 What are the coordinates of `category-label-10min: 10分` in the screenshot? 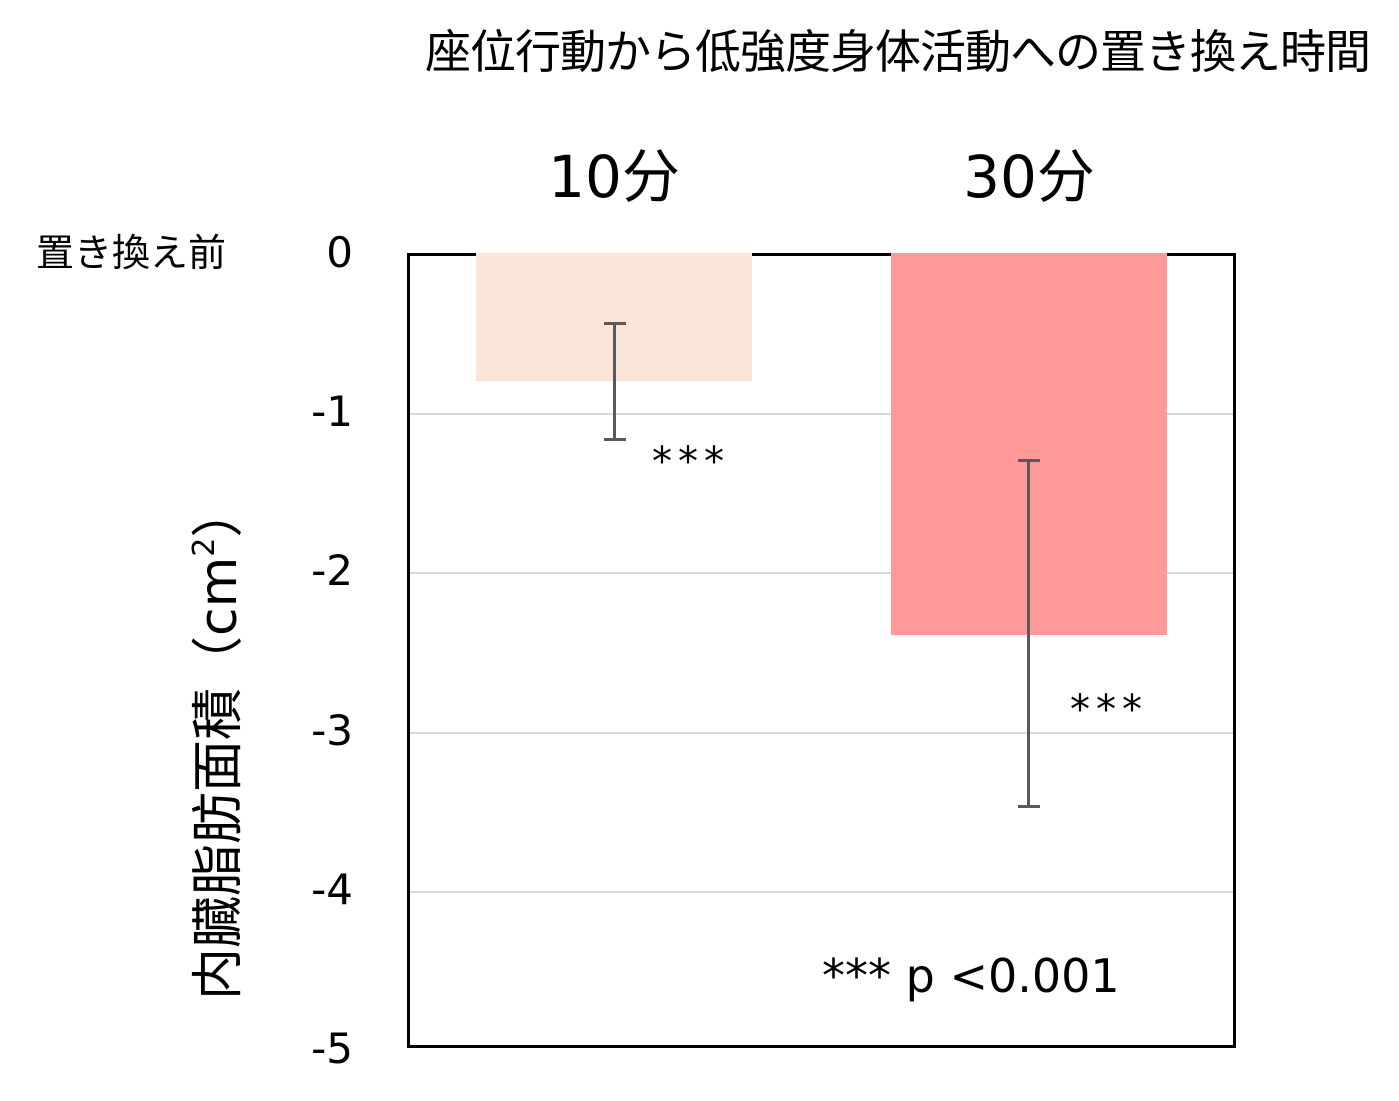 It's located at (614, 177).